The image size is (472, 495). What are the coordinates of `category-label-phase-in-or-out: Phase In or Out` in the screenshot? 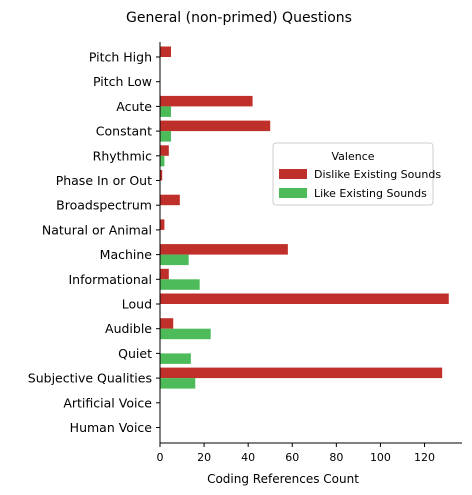 It's located at (104, 180).